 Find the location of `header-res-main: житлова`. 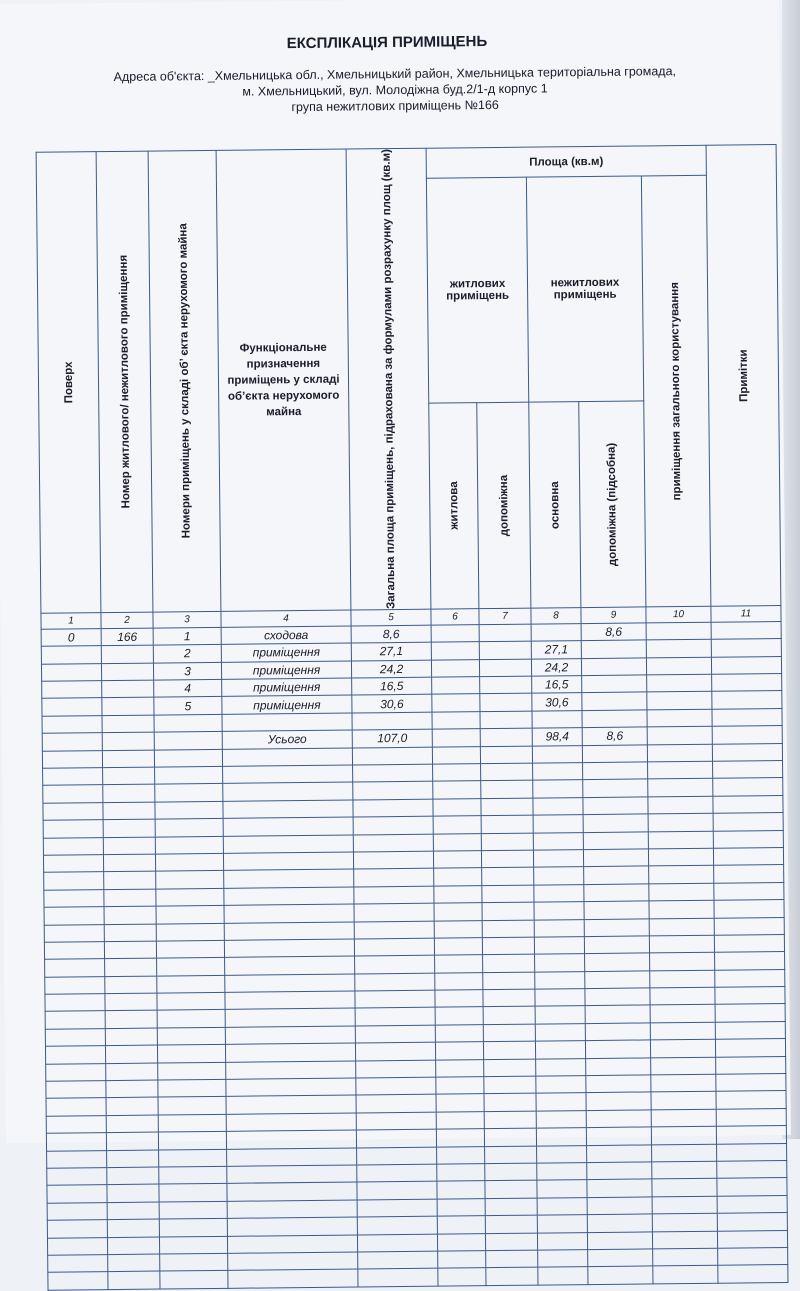

header-res-main: житлова is located at coordinates (453, 506).